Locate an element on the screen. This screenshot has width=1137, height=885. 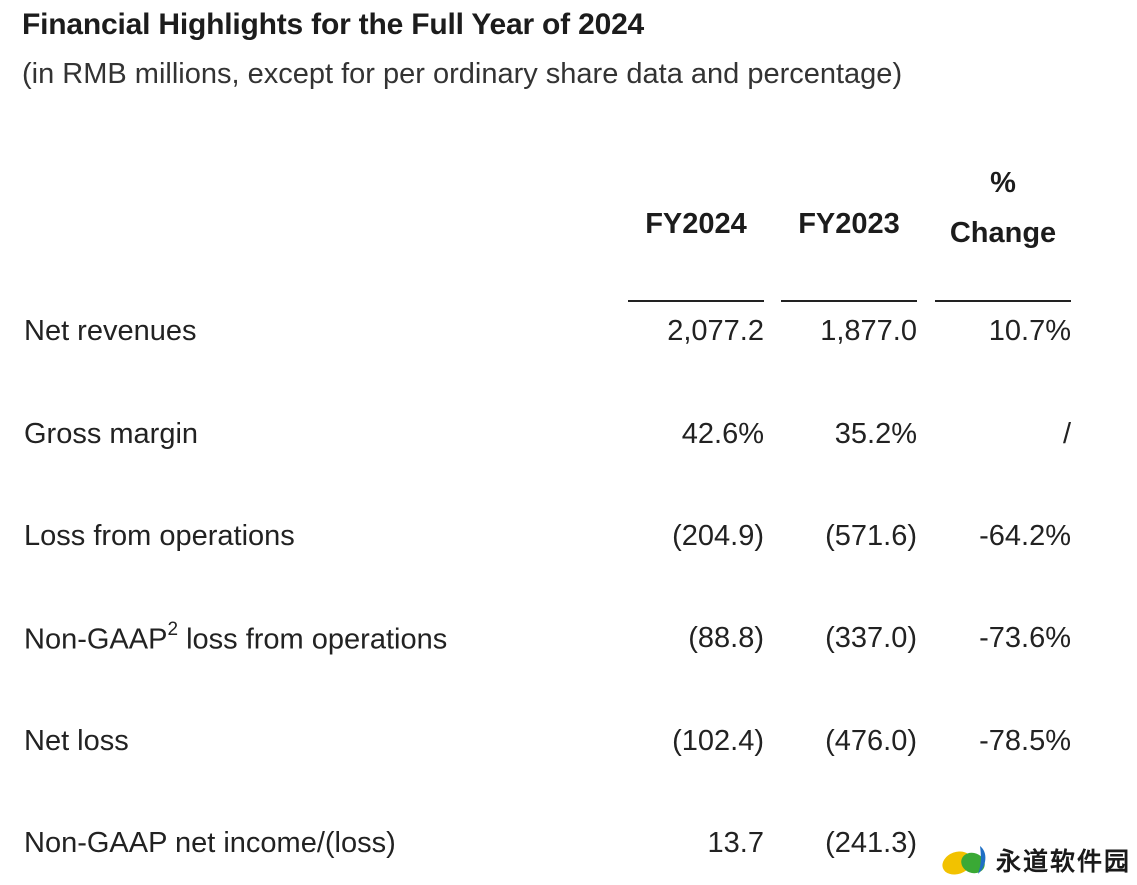
cell-fy2023: (337.0) is located at coordinates (871, 638).